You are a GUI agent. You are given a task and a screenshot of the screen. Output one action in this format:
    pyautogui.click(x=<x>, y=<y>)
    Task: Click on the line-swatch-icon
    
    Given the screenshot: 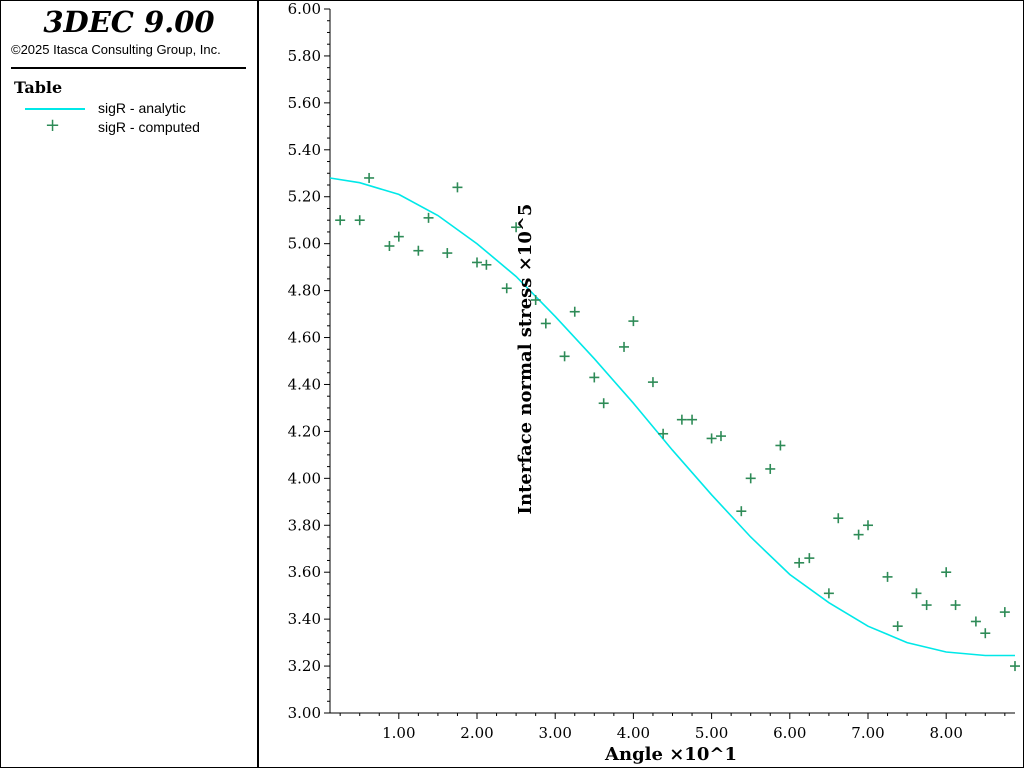 What is the action you would take?
    pyautogui.click(x=55, y=109)
    